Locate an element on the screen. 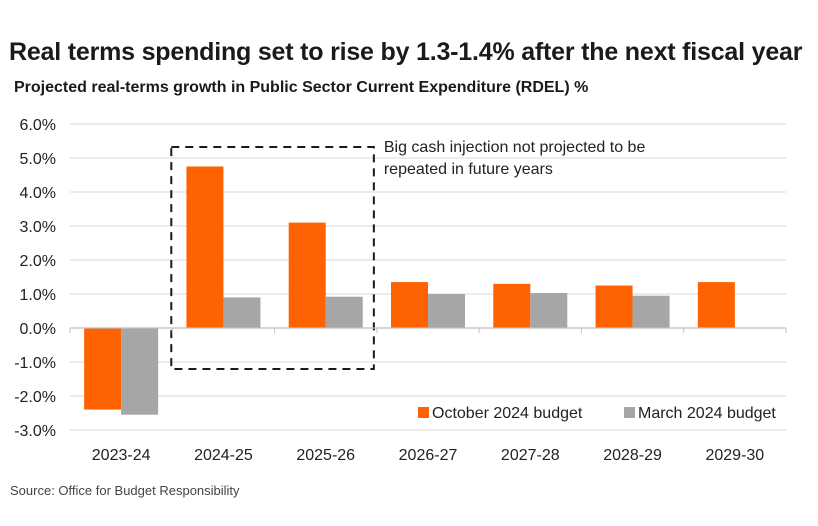 This screenshot has height=526, width=818. y-tick-label: 0.0% is located at coordinates (38, 329).